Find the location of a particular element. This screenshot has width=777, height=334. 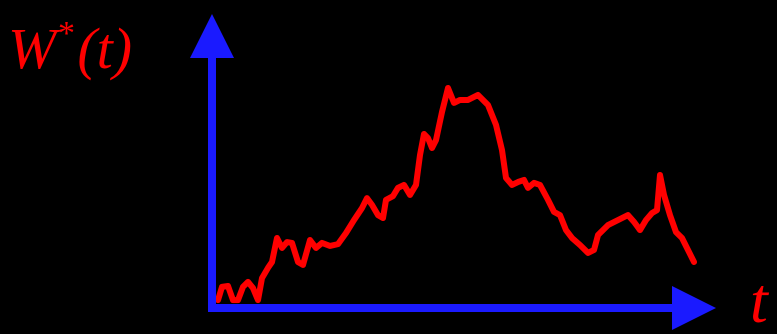

x-axis-arrow is located at coordinates (694, 308).